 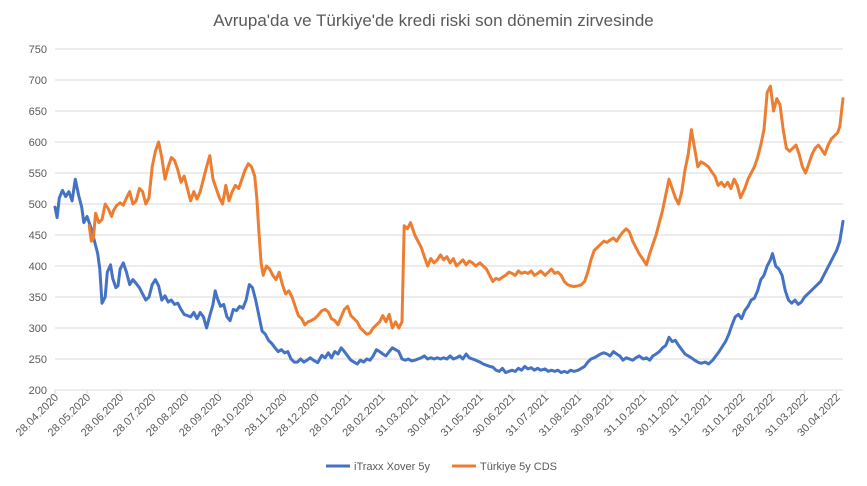 I want to click on y-tick-label: 200, so click(x=38, y=391).